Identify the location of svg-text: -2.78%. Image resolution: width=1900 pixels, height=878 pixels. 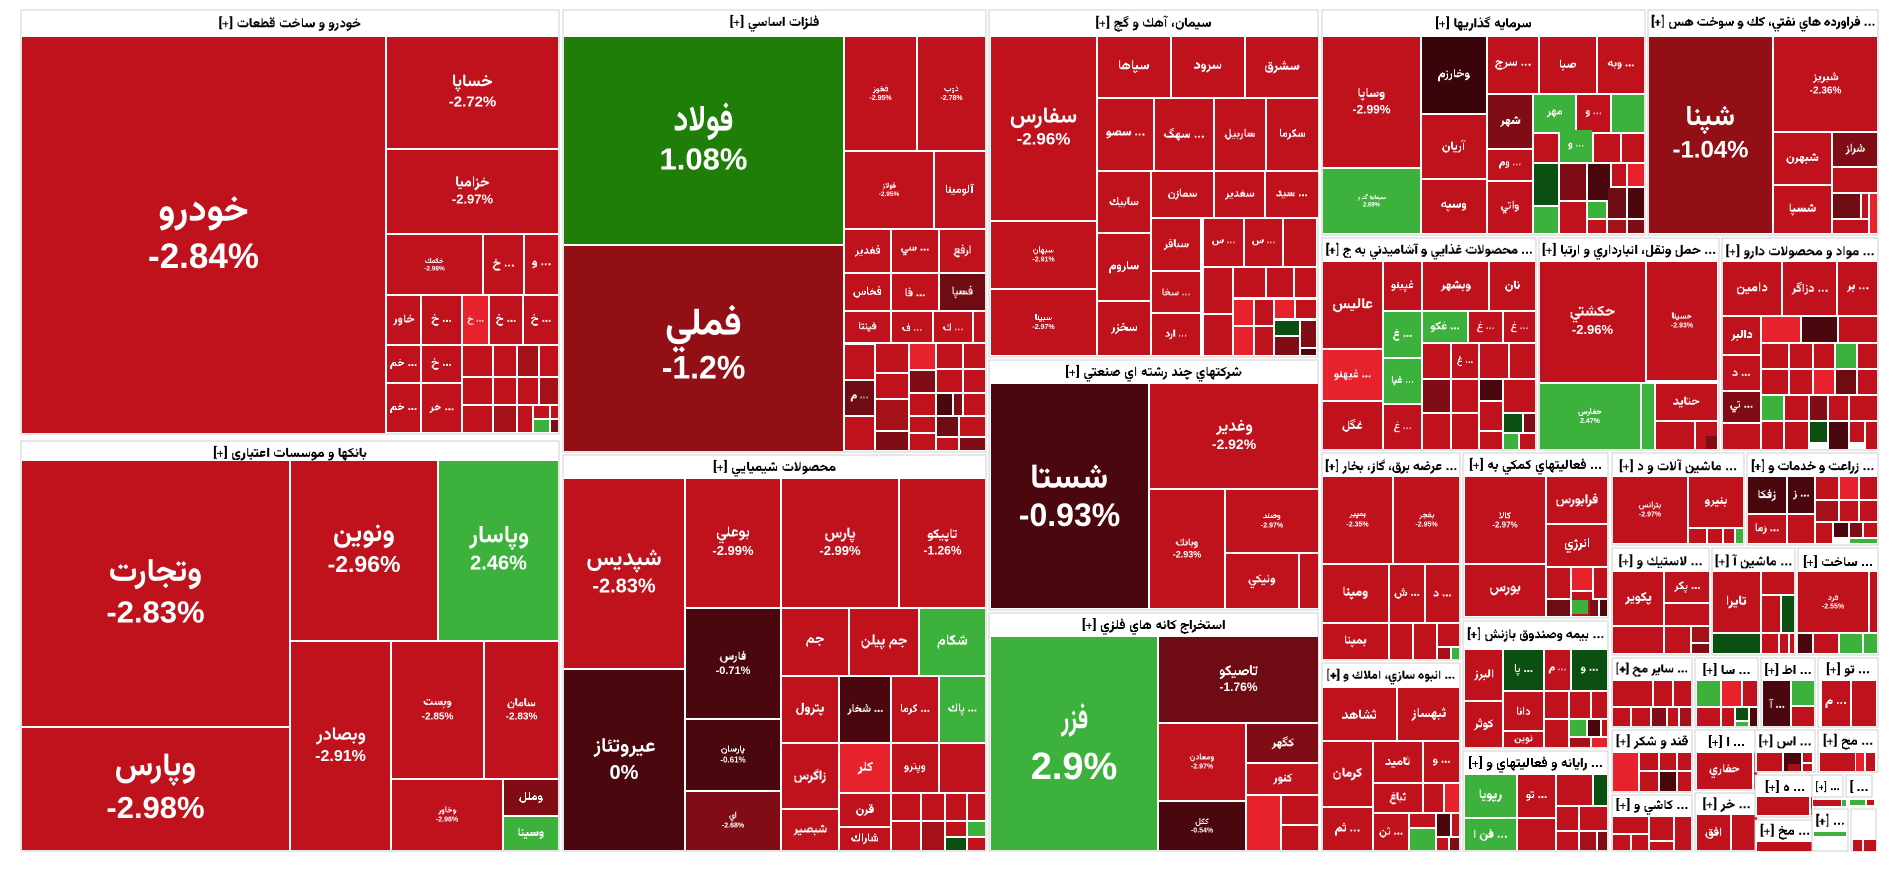
(951, 98).